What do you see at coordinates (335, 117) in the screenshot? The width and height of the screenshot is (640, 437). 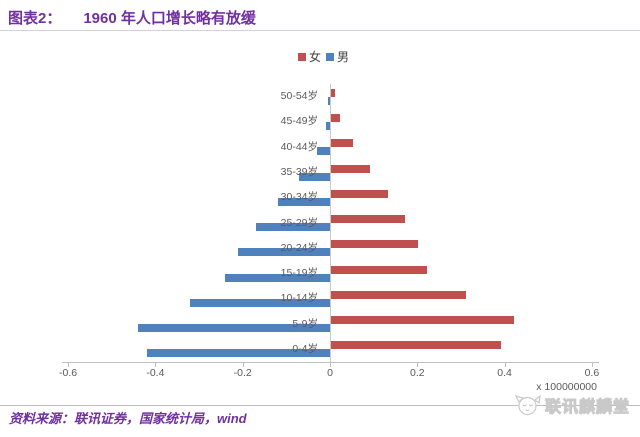 I see `bar-female-45-49岁` at bounding box center [335, 117].